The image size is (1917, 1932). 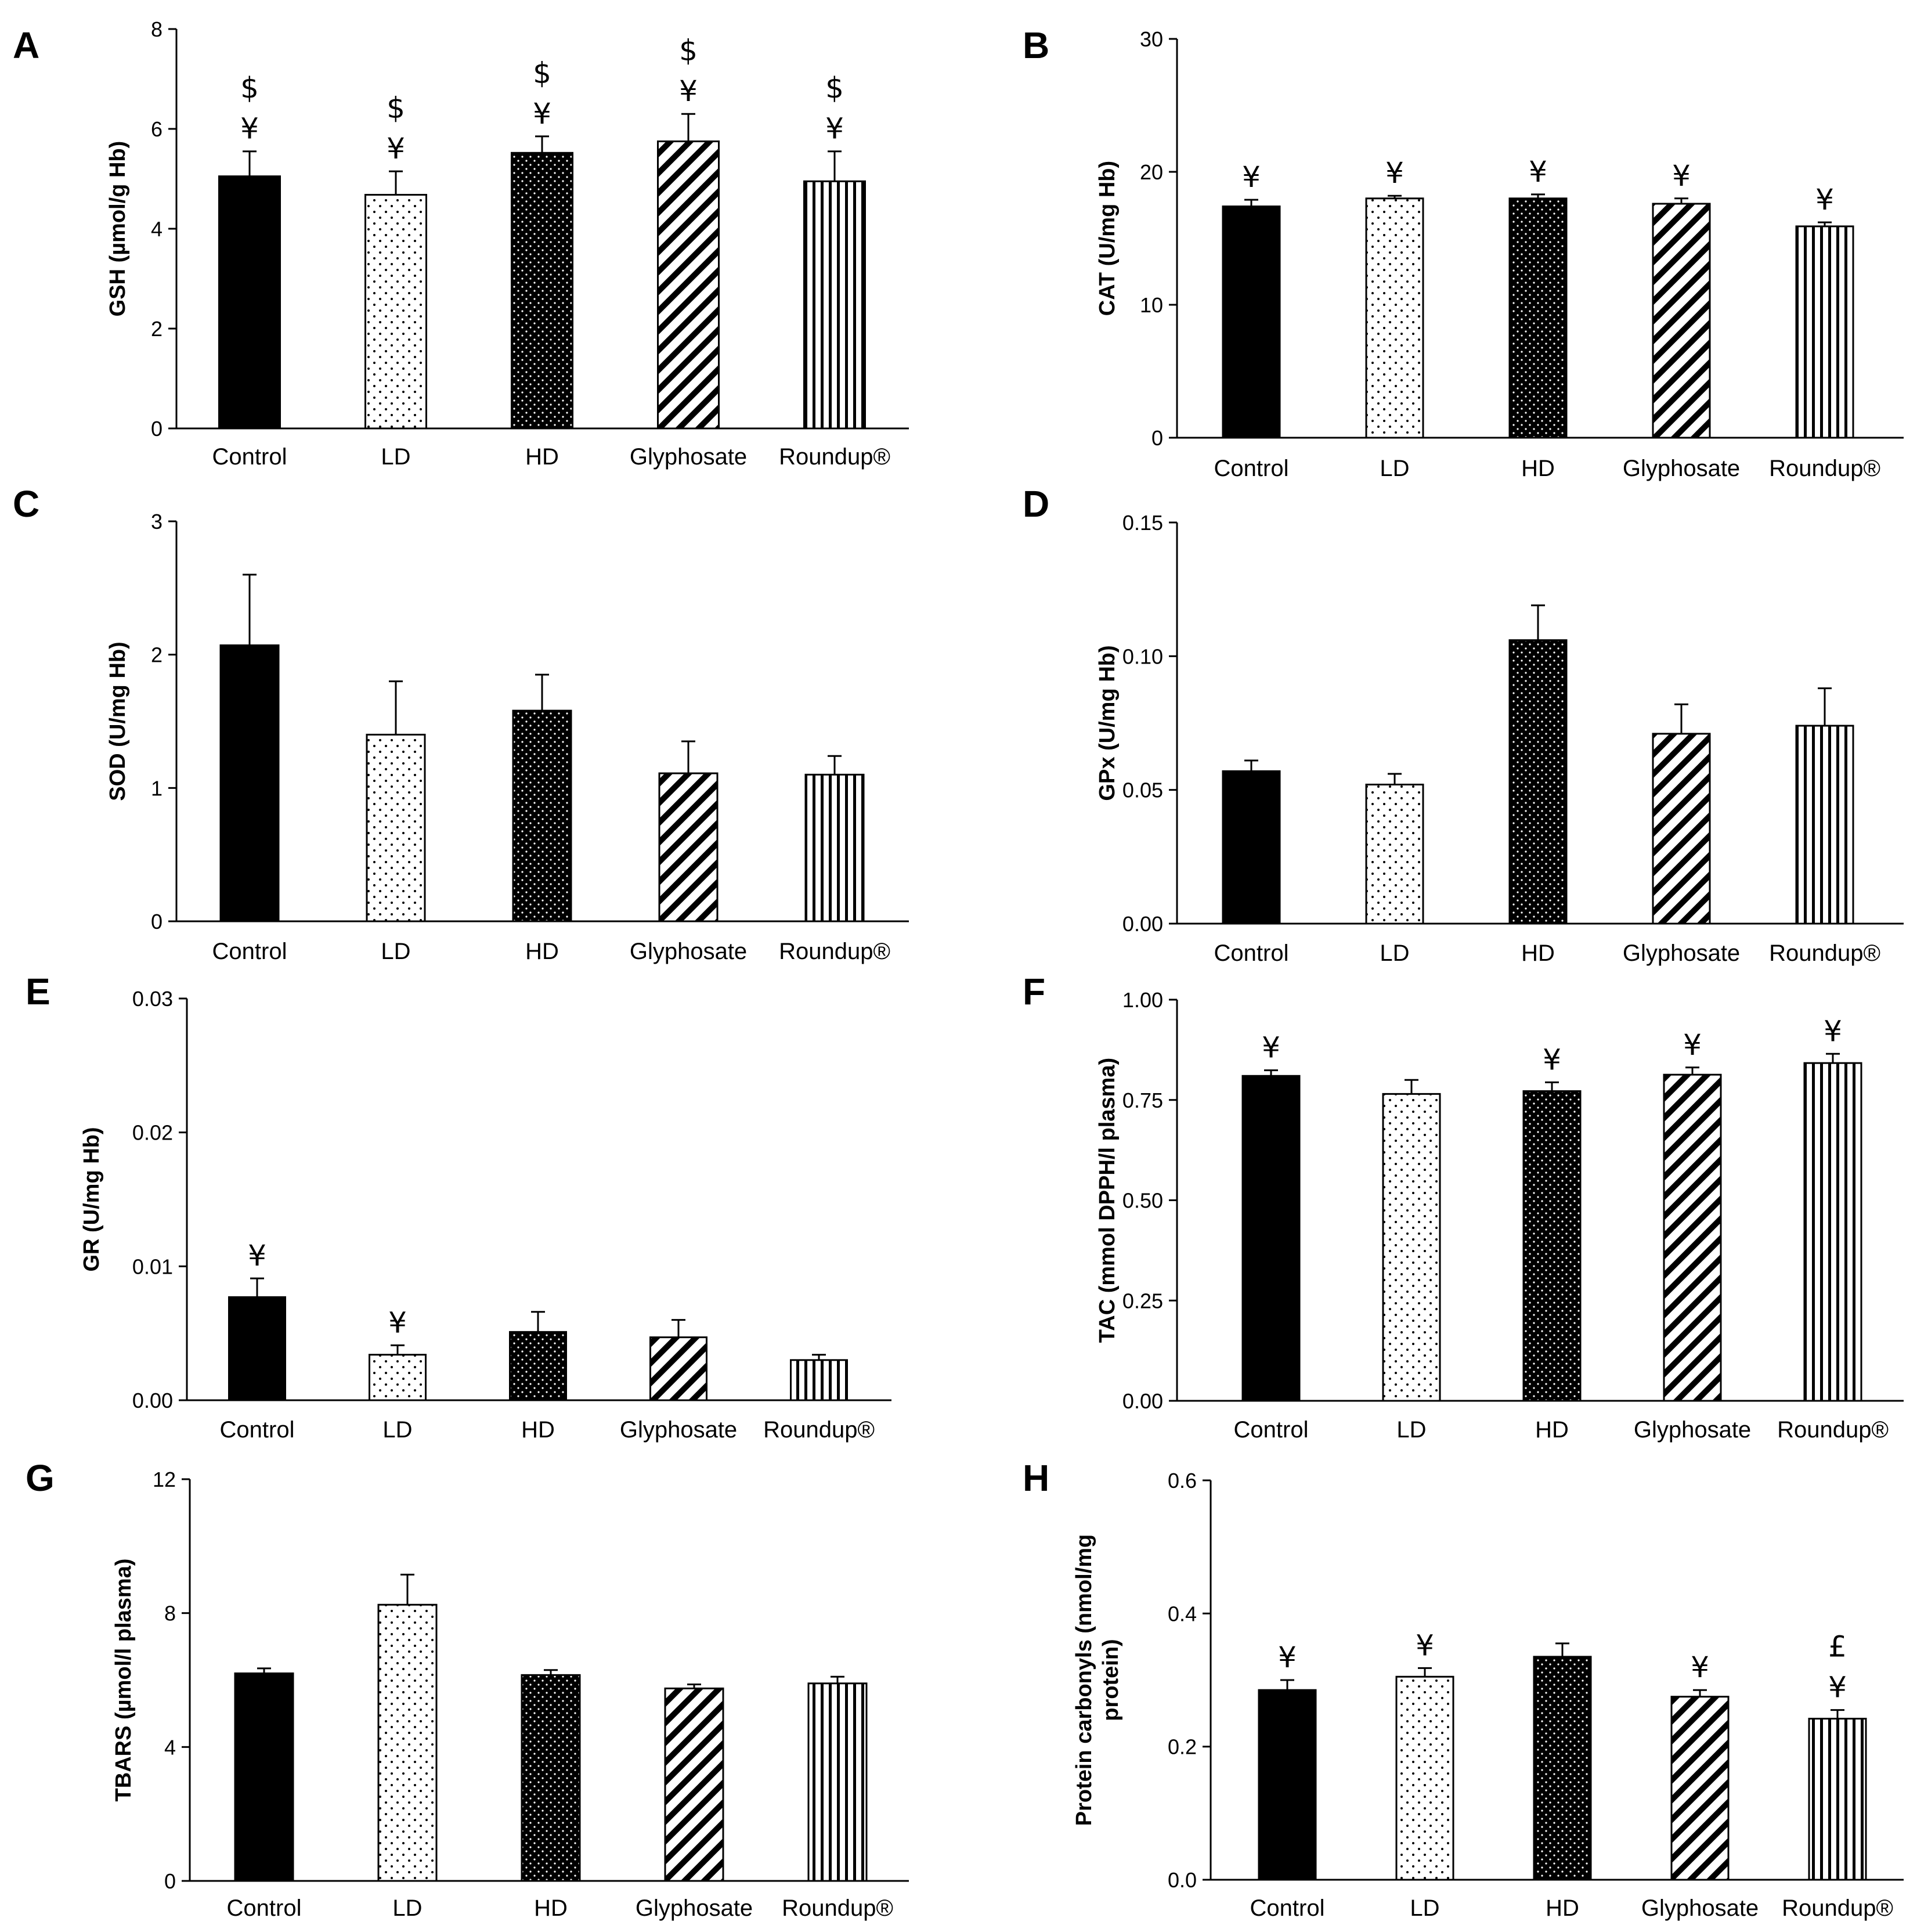 What do you see at coordinates (1036, 45) in the screenshot?
I see `panel-letter: B` at bounding box center [1036, 45].